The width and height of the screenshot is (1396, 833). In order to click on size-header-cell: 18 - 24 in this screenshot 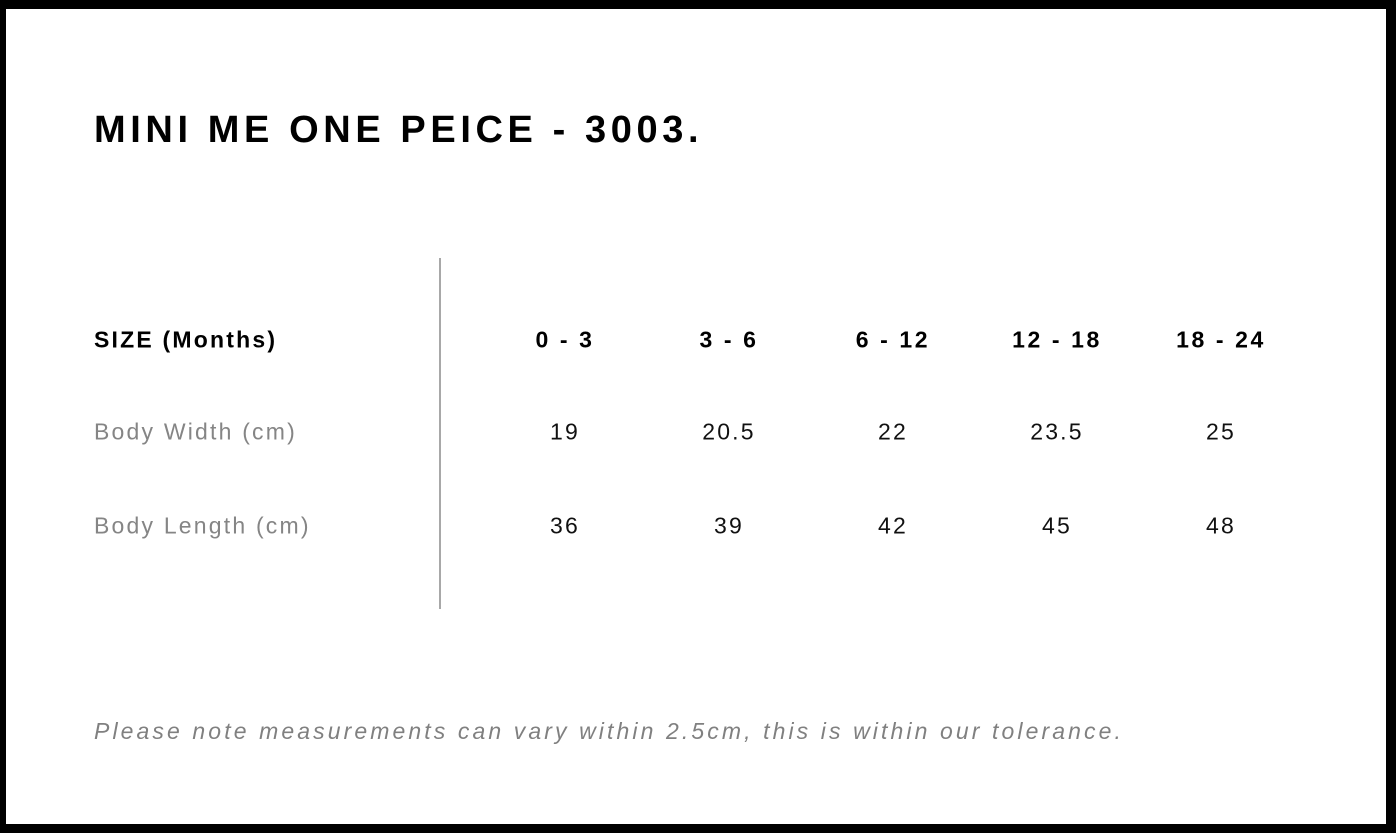, I will do `click(1221, 339)`.